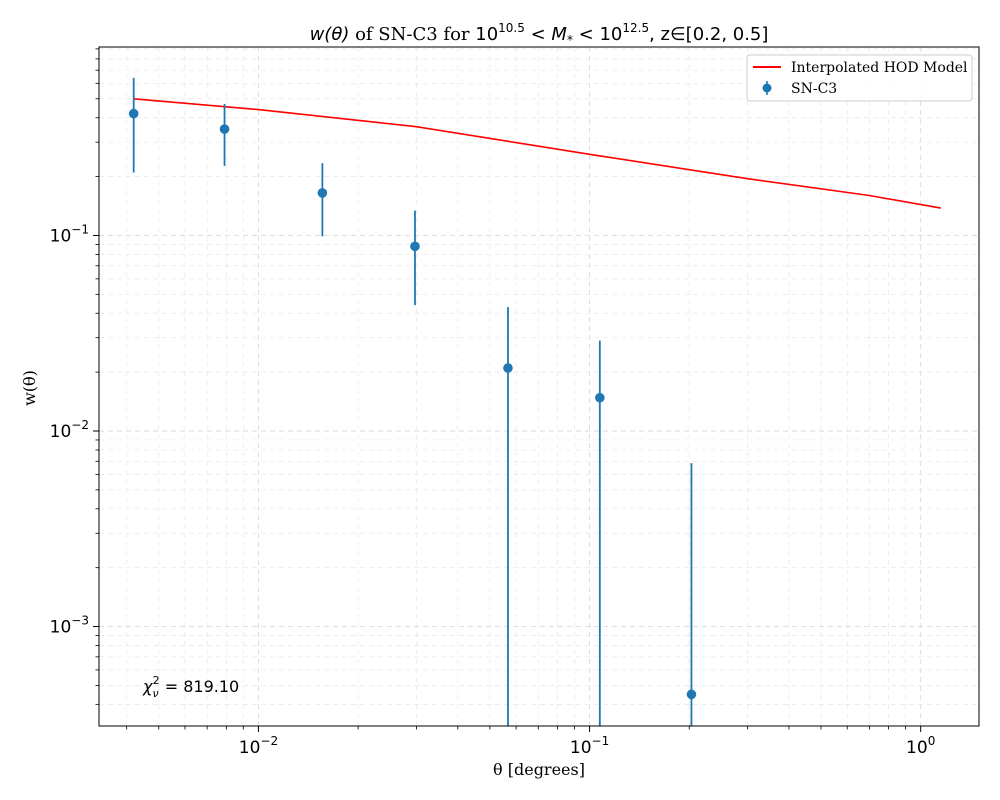  What do you see at coordinates (767, 88) in the screenshot?
I see `legend-data-marker-icon` at bounding box center [767, 88].